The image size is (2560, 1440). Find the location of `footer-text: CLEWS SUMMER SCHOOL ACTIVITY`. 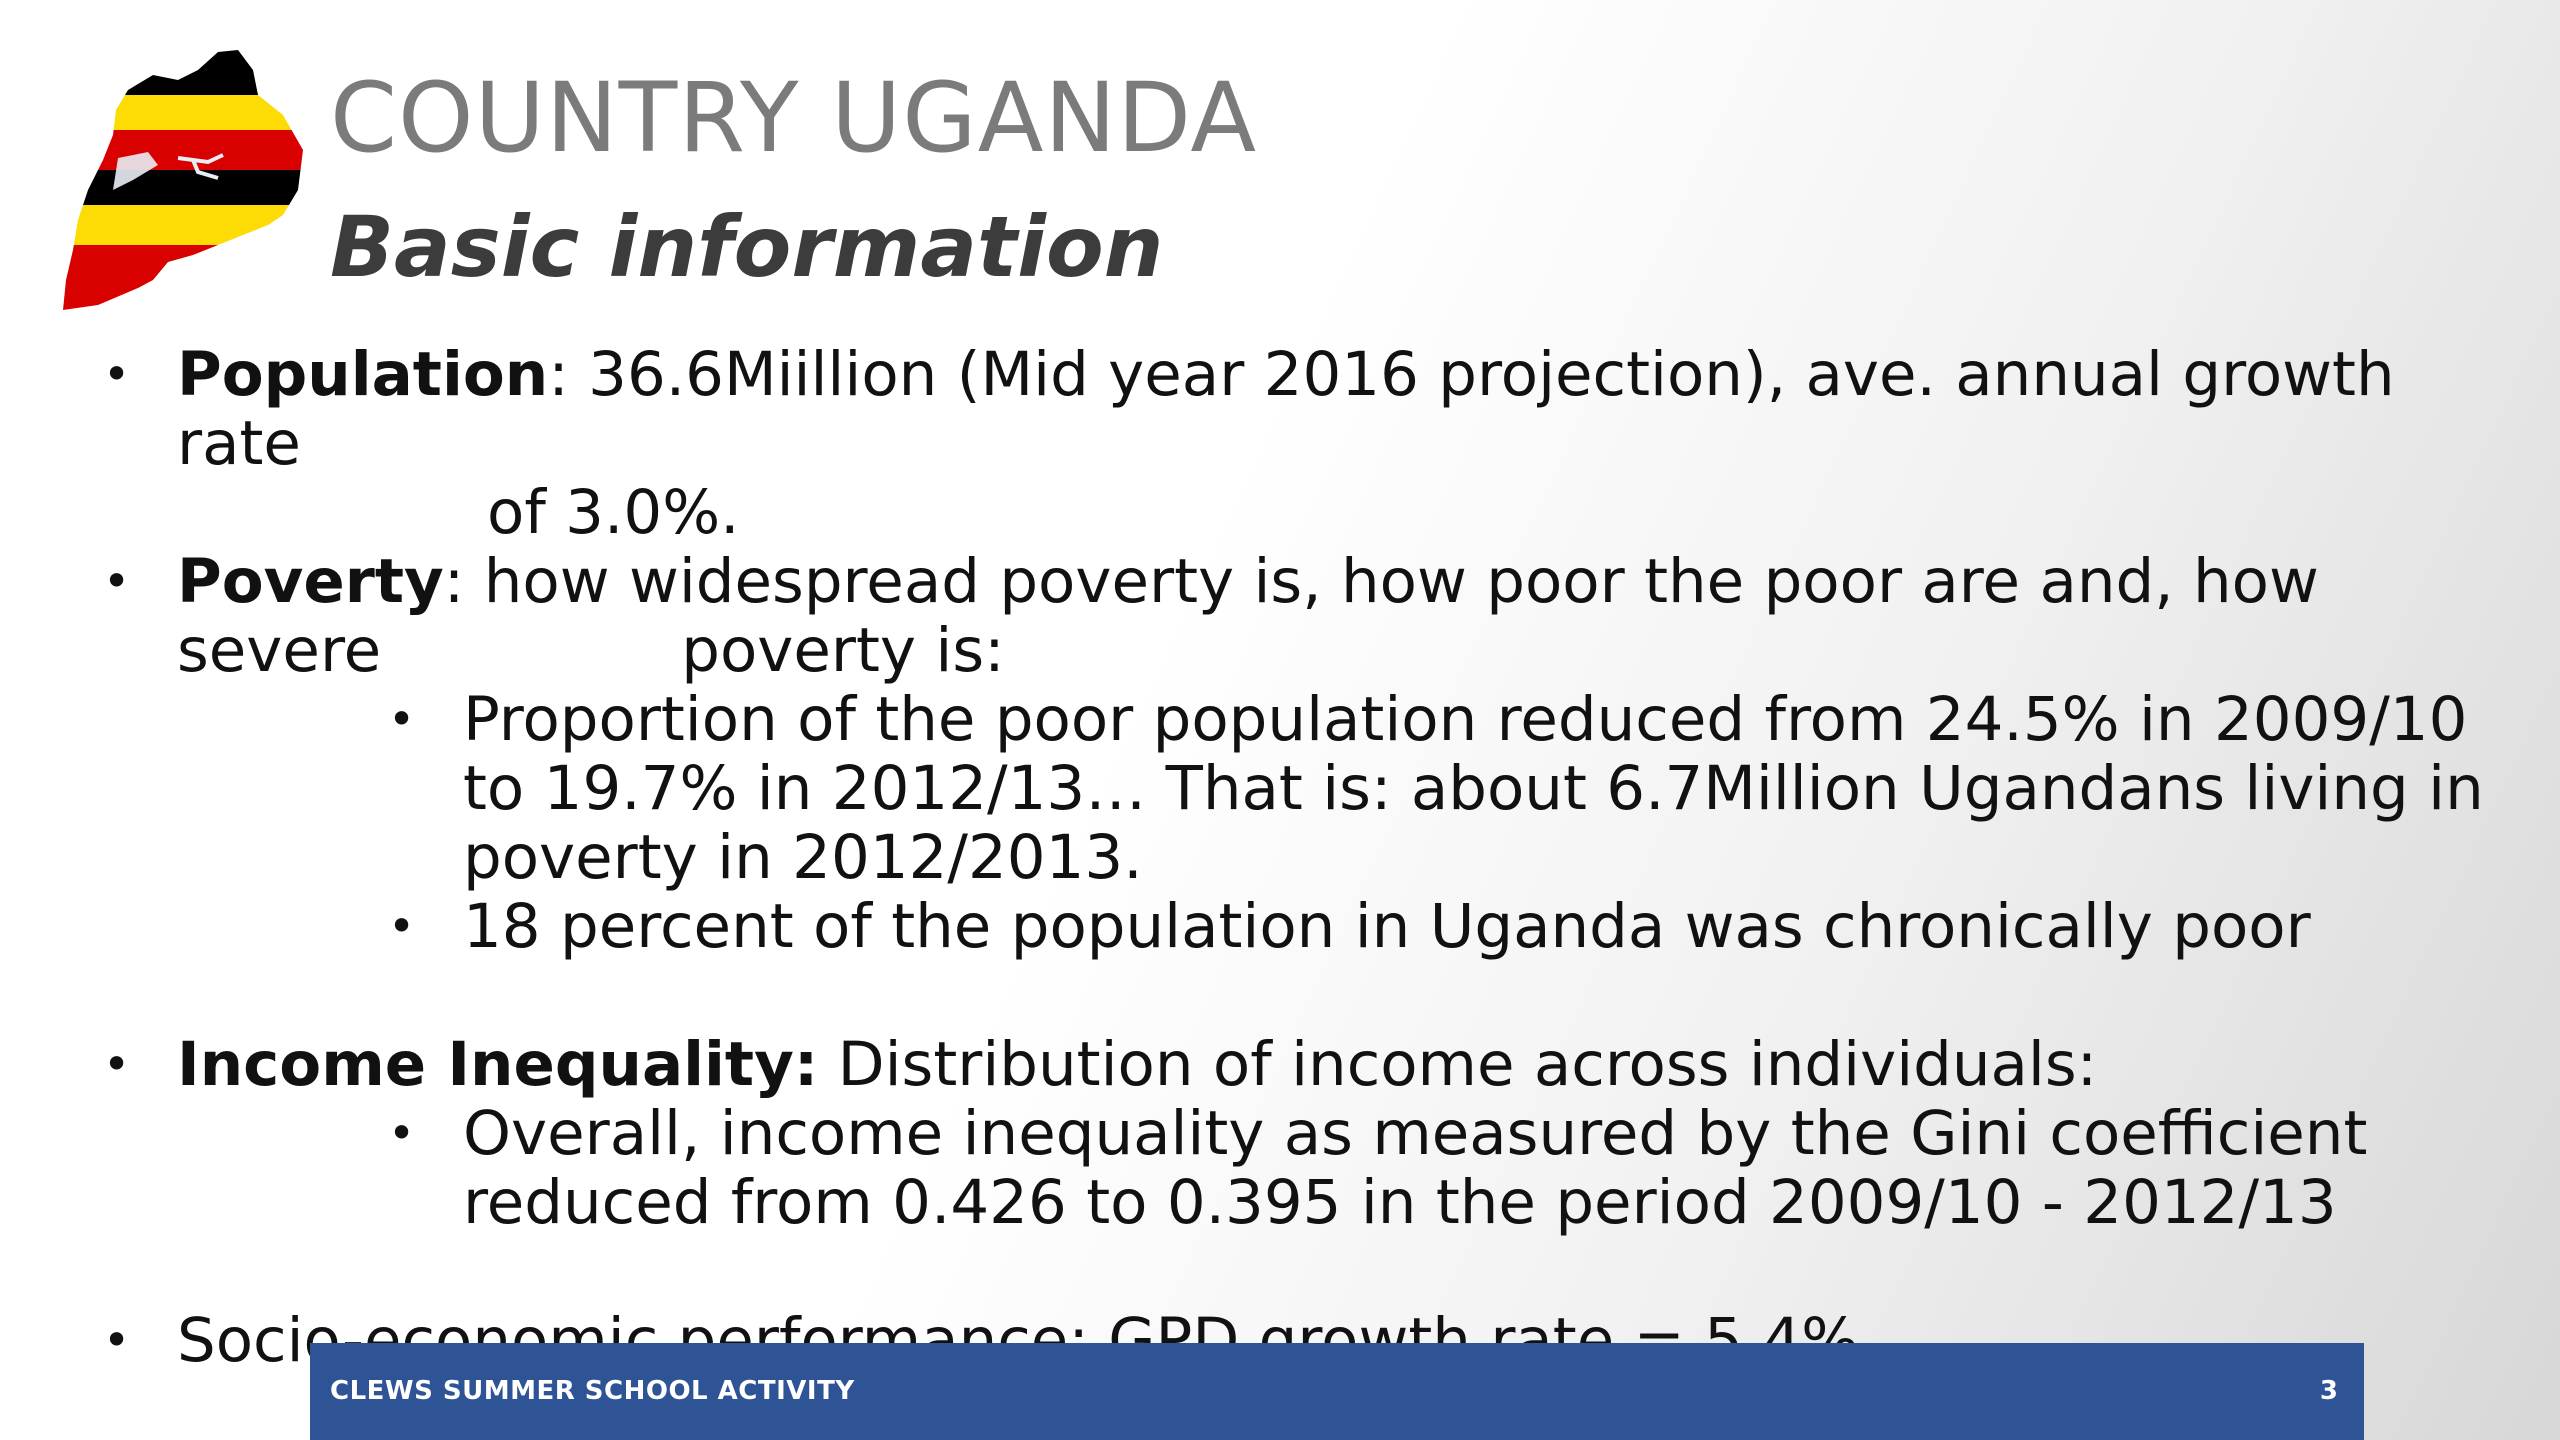

footer-text: CLEWS SUMMER SCHOOL ACTIVITY is located at coordinates (592, 1391).